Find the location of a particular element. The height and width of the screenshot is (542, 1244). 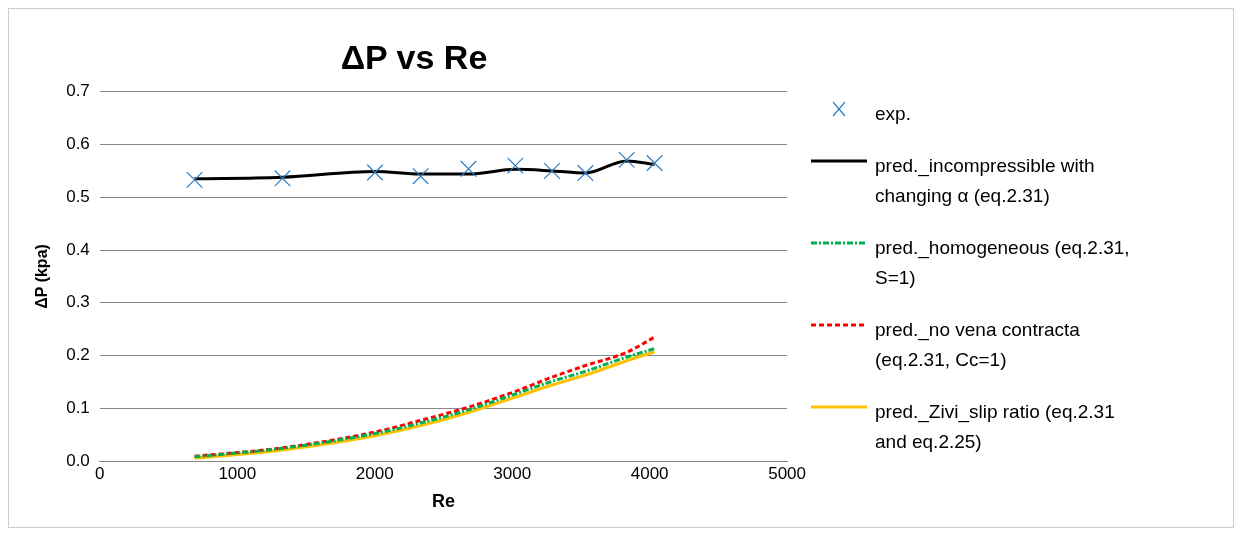

y-tick-label: 0.4 is located at coordinates (78, 249).